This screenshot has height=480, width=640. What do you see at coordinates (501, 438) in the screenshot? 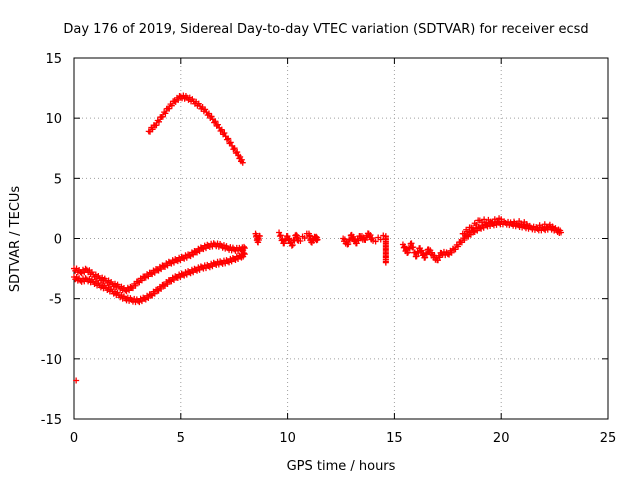
I see `x-tick-label: 20` at bounding box center [501, 438].